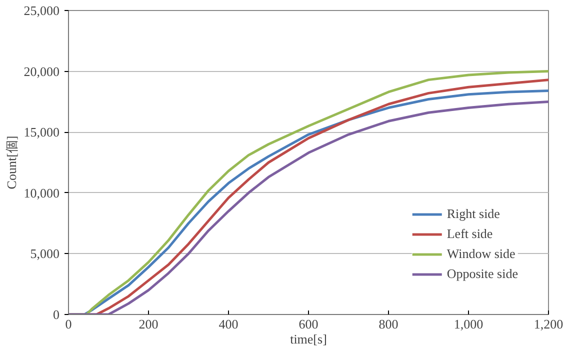 This screenshot has width=573, height=349. I want to click on y-tick-label: 25,000, so click(42, 10).